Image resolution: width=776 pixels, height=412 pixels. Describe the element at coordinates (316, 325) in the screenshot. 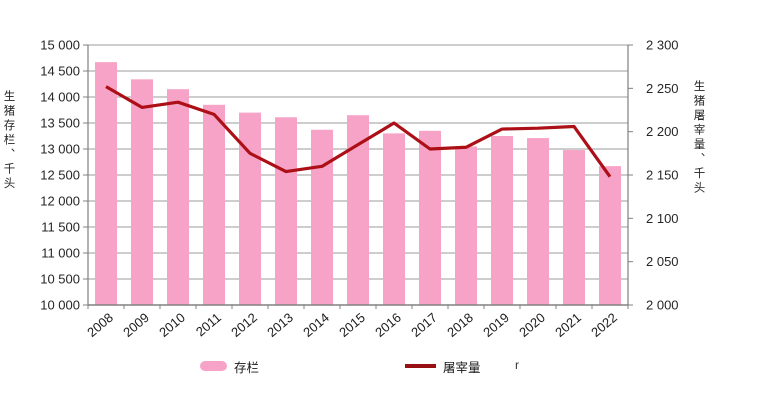

I see `x-axis-label-2014: 2014` at that location.